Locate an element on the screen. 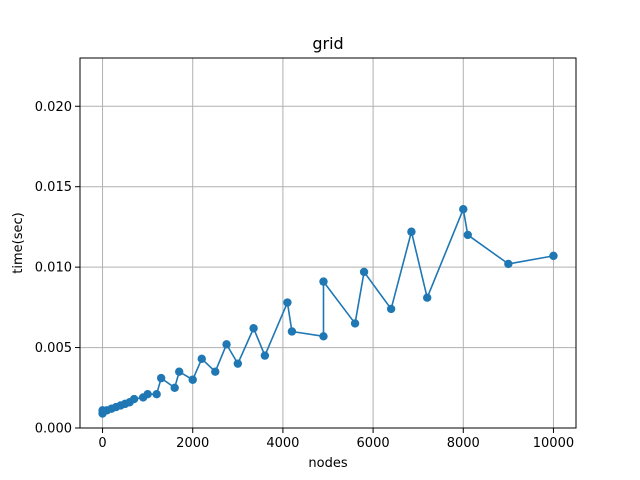 The height and width of the screenshot is (480, 640). y-tick-label: 0.000 is located at coordinates (53, 429).